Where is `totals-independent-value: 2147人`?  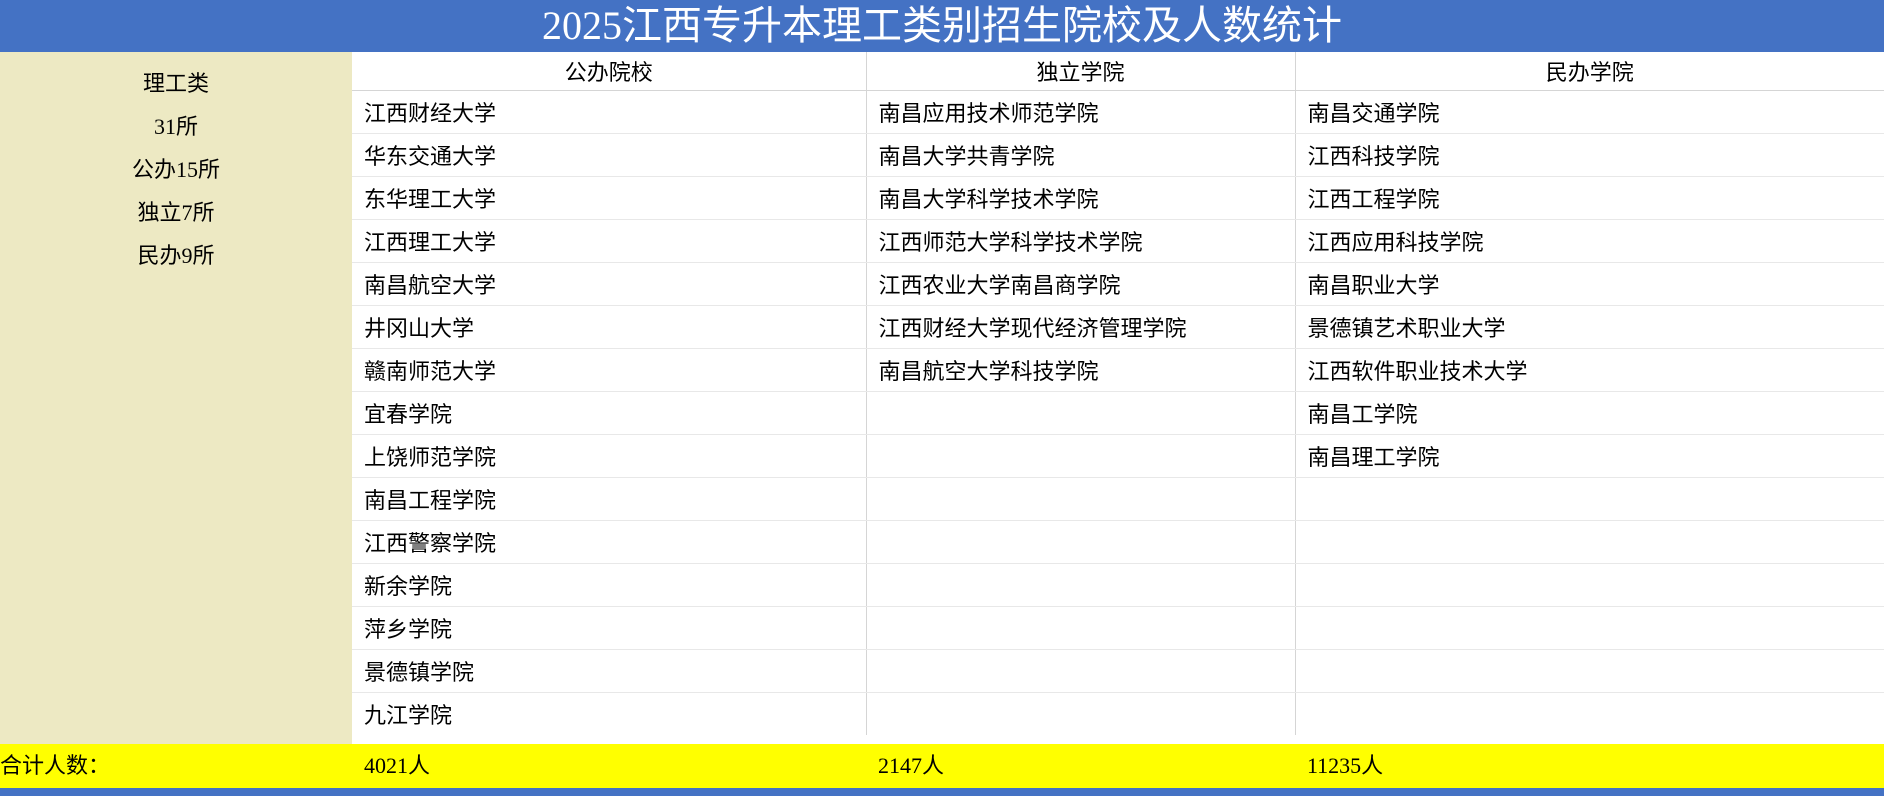 totals-independent-value: 2147人 is located at coordinates (911, 765).